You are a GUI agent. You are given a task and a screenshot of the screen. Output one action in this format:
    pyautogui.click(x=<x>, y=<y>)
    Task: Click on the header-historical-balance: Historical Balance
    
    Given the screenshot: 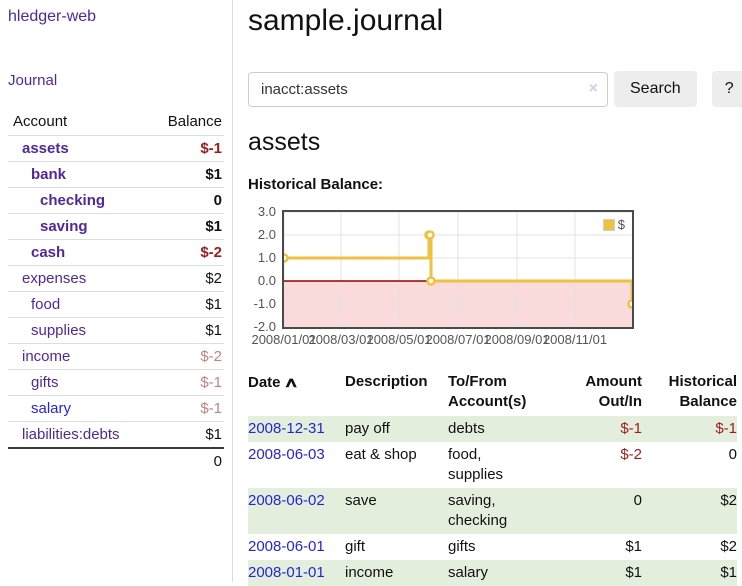 What is the action you would take?
    pyautogui.click(x=702, y=391)
    